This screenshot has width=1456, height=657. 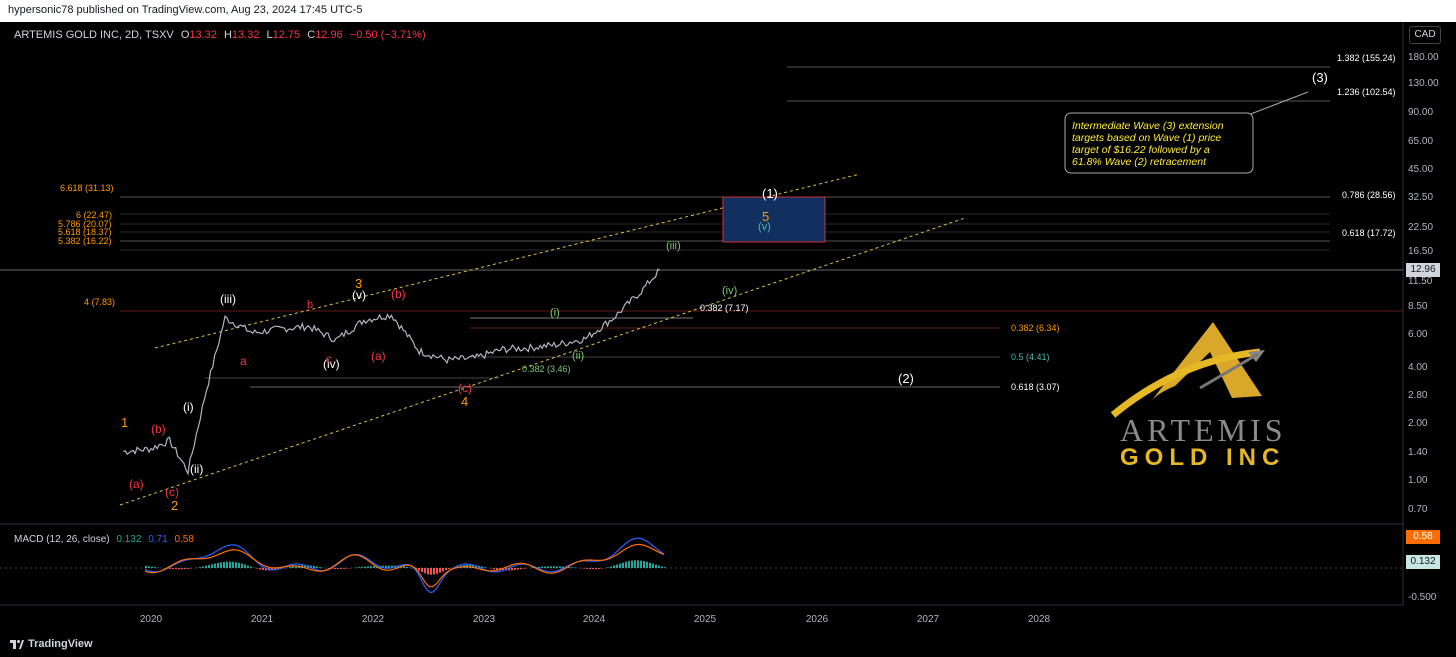 What do you see at coordinates (185, 35) in the screenshot?
I see `open-label: O` at bounding box center [185, 35].